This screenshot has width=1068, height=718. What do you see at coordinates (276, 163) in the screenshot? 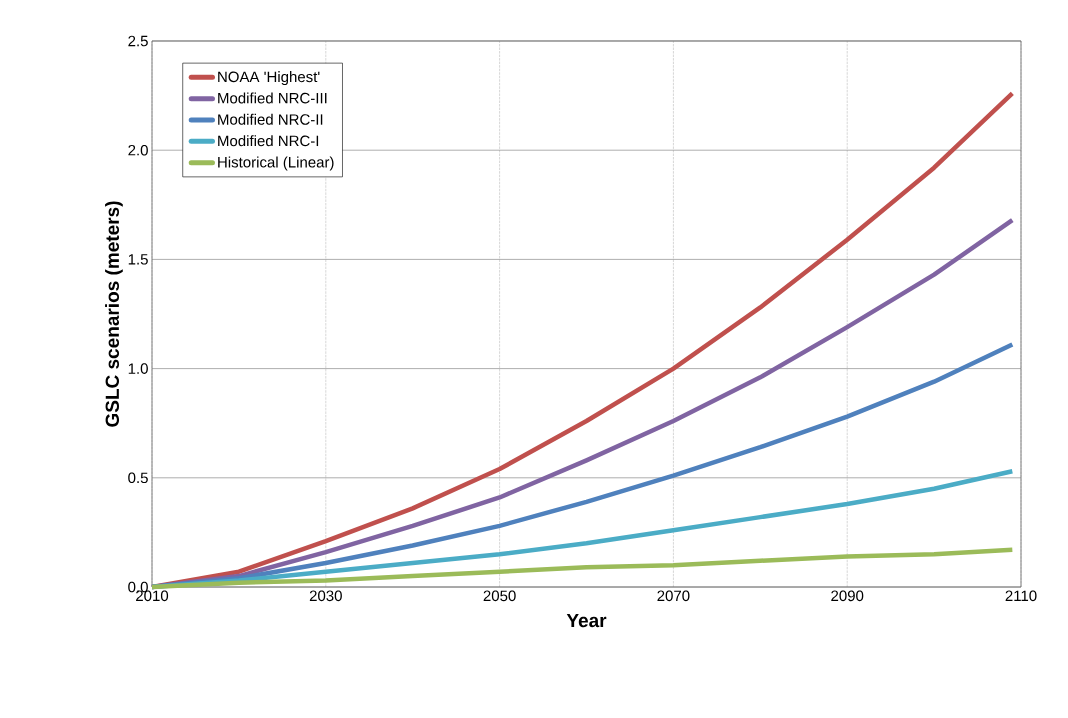
I see `legend-label: Historical (Linear)` at bounding box center [276, 163].